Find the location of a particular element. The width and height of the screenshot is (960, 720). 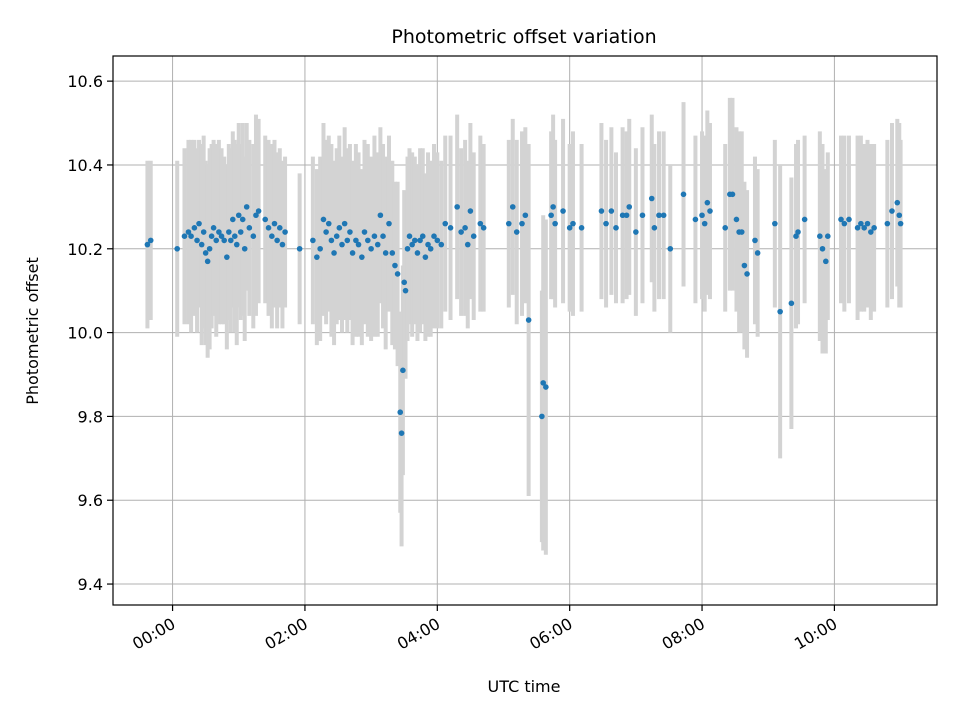

x-axis-label: UTC time is located at coordinates (524, 686).